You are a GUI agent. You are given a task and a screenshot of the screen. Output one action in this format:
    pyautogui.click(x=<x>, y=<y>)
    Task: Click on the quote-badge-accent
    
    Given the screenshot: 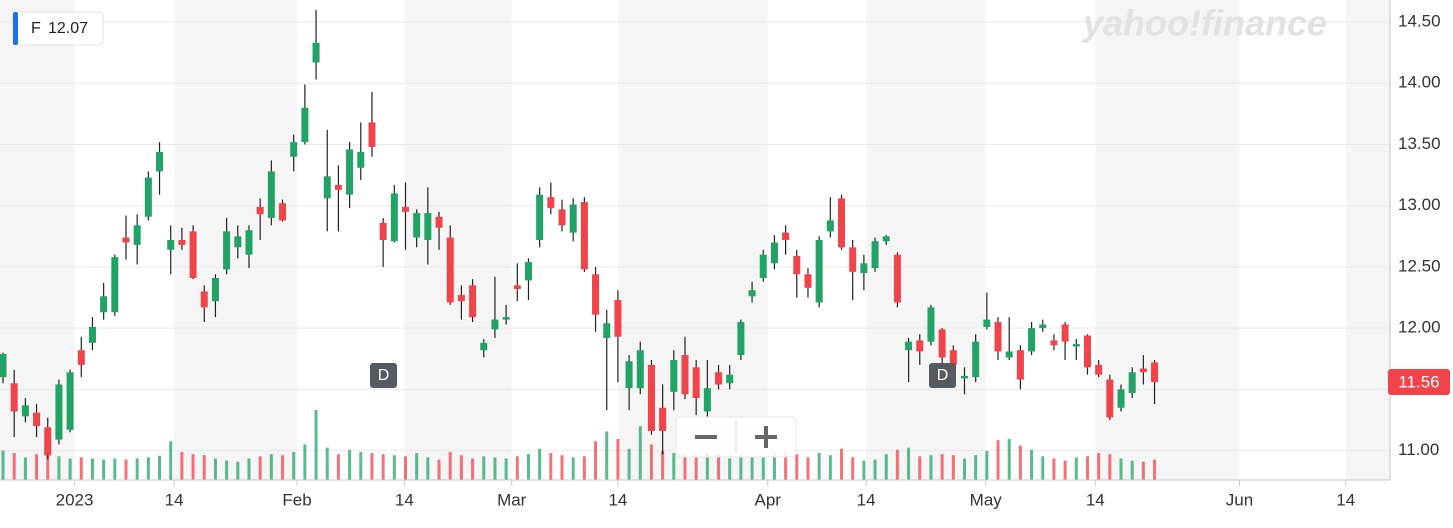 What is the action you would take?
    pyautogui.click(x=15, y=28)
    